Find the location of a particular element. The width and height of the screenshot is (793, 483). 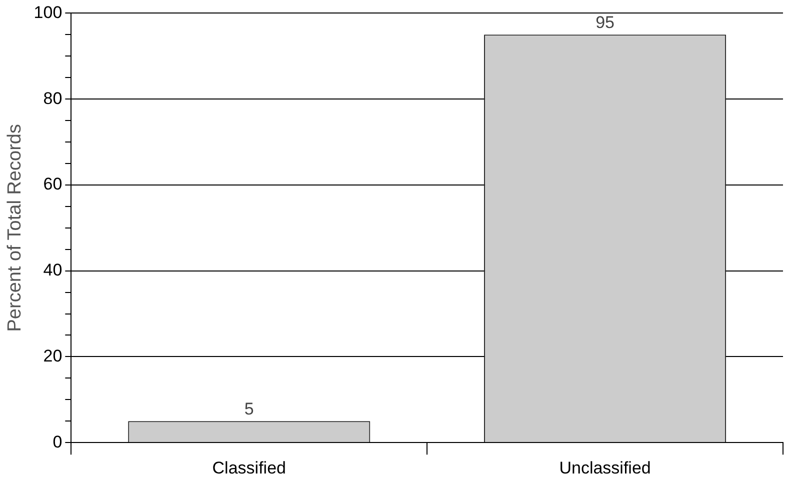

data-label: 95 is located at coordinates (605, 22).